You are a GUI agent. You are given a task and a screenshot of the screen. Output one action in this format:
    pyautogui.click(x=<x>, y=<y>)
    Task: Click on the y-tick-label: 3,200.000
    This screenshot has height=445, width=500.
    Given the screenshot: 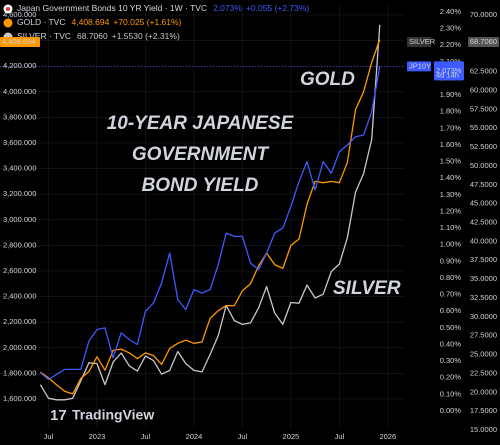 What is the action you would take?
    pyautogui.click(x=19, y=193)
    